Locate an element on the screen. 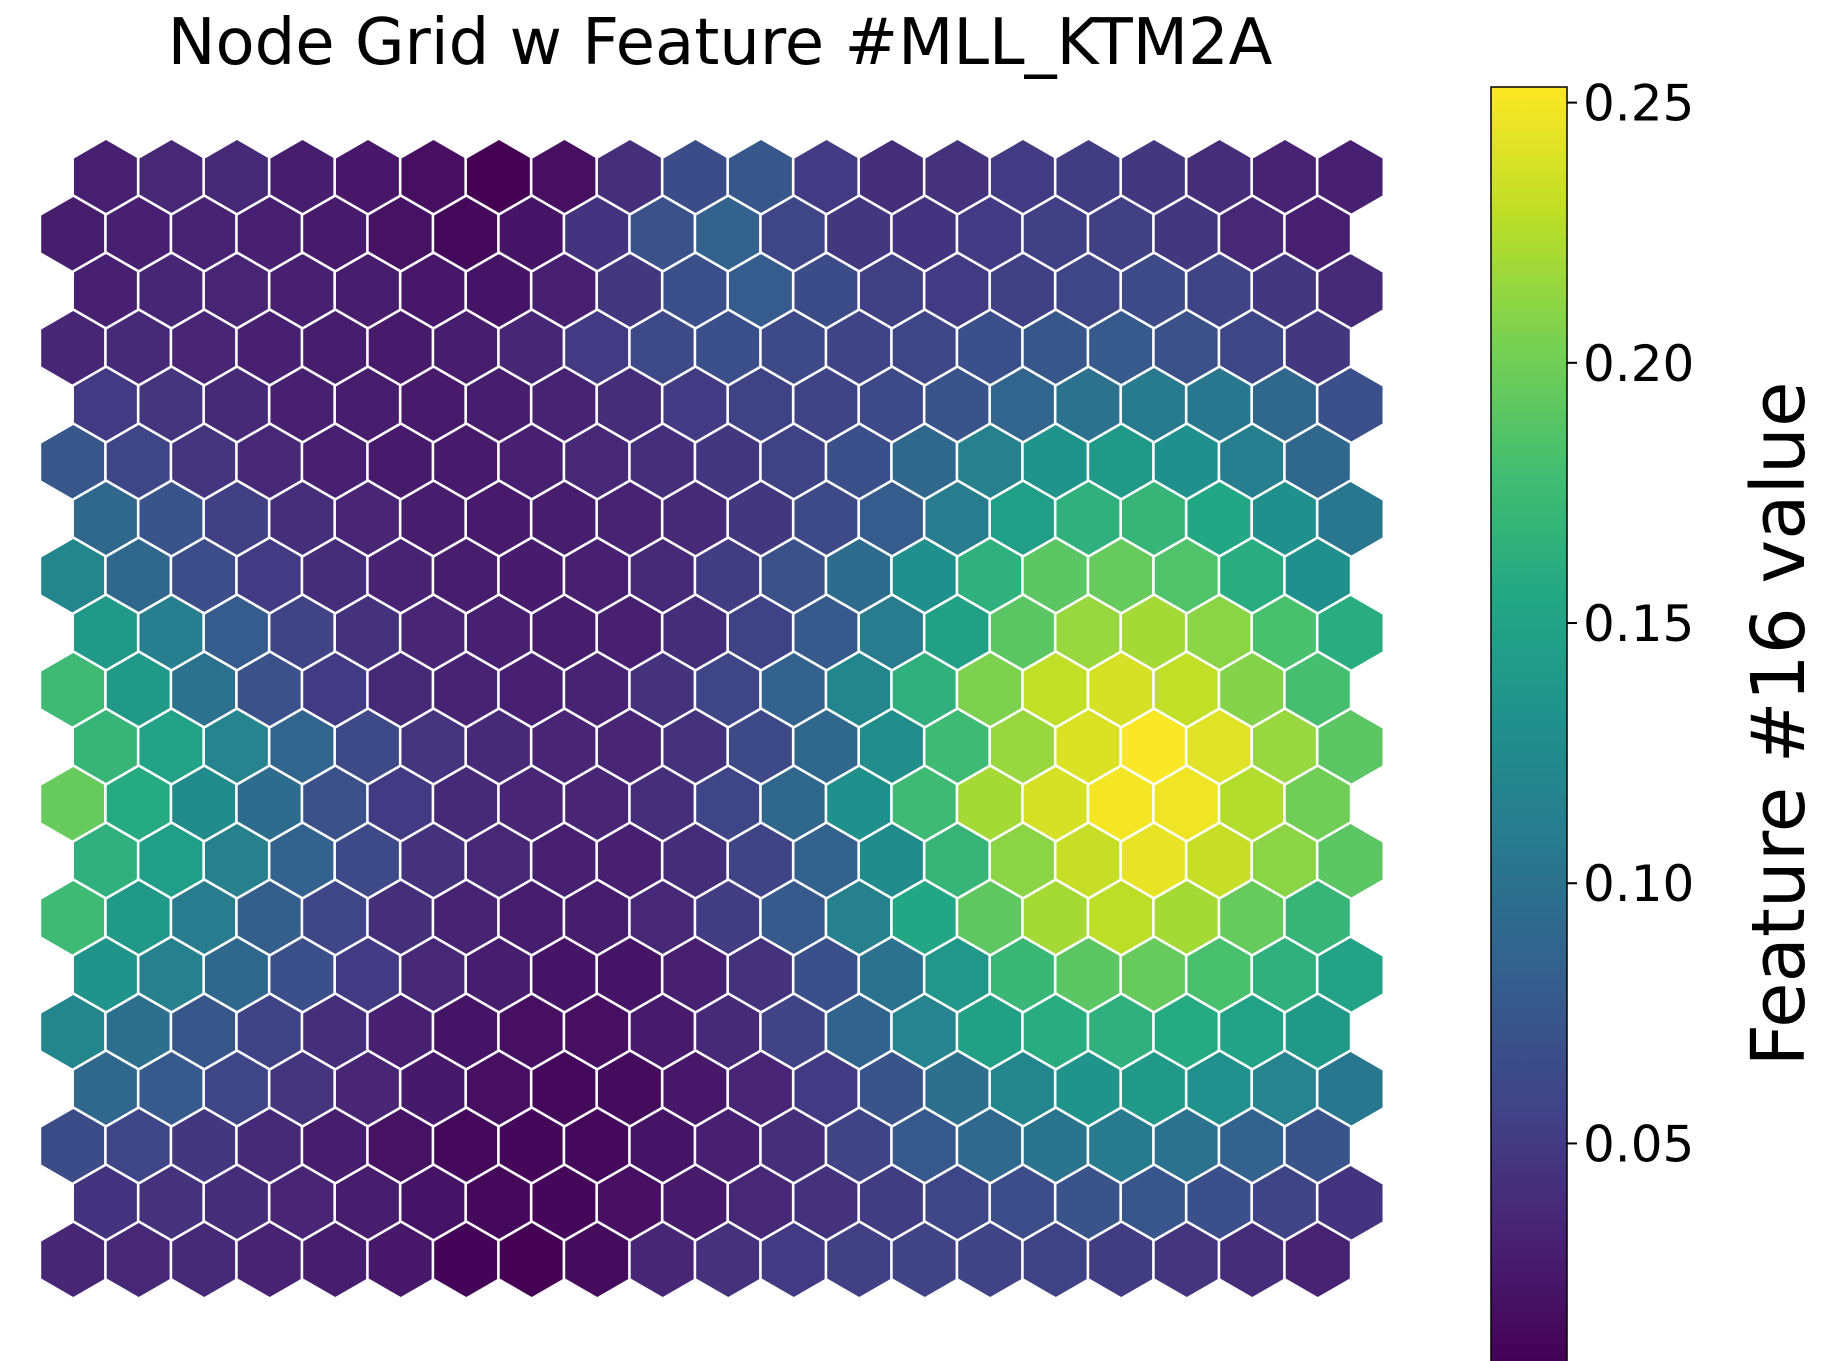  colorbar-tick-label: 0.05 is located at coordinates (1638, 1144).